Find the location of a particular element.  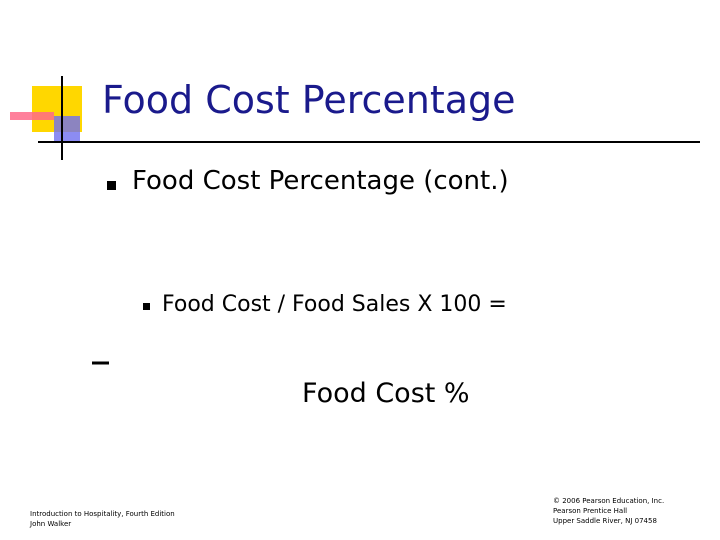

red-bar is located at coordinates (32, 116).